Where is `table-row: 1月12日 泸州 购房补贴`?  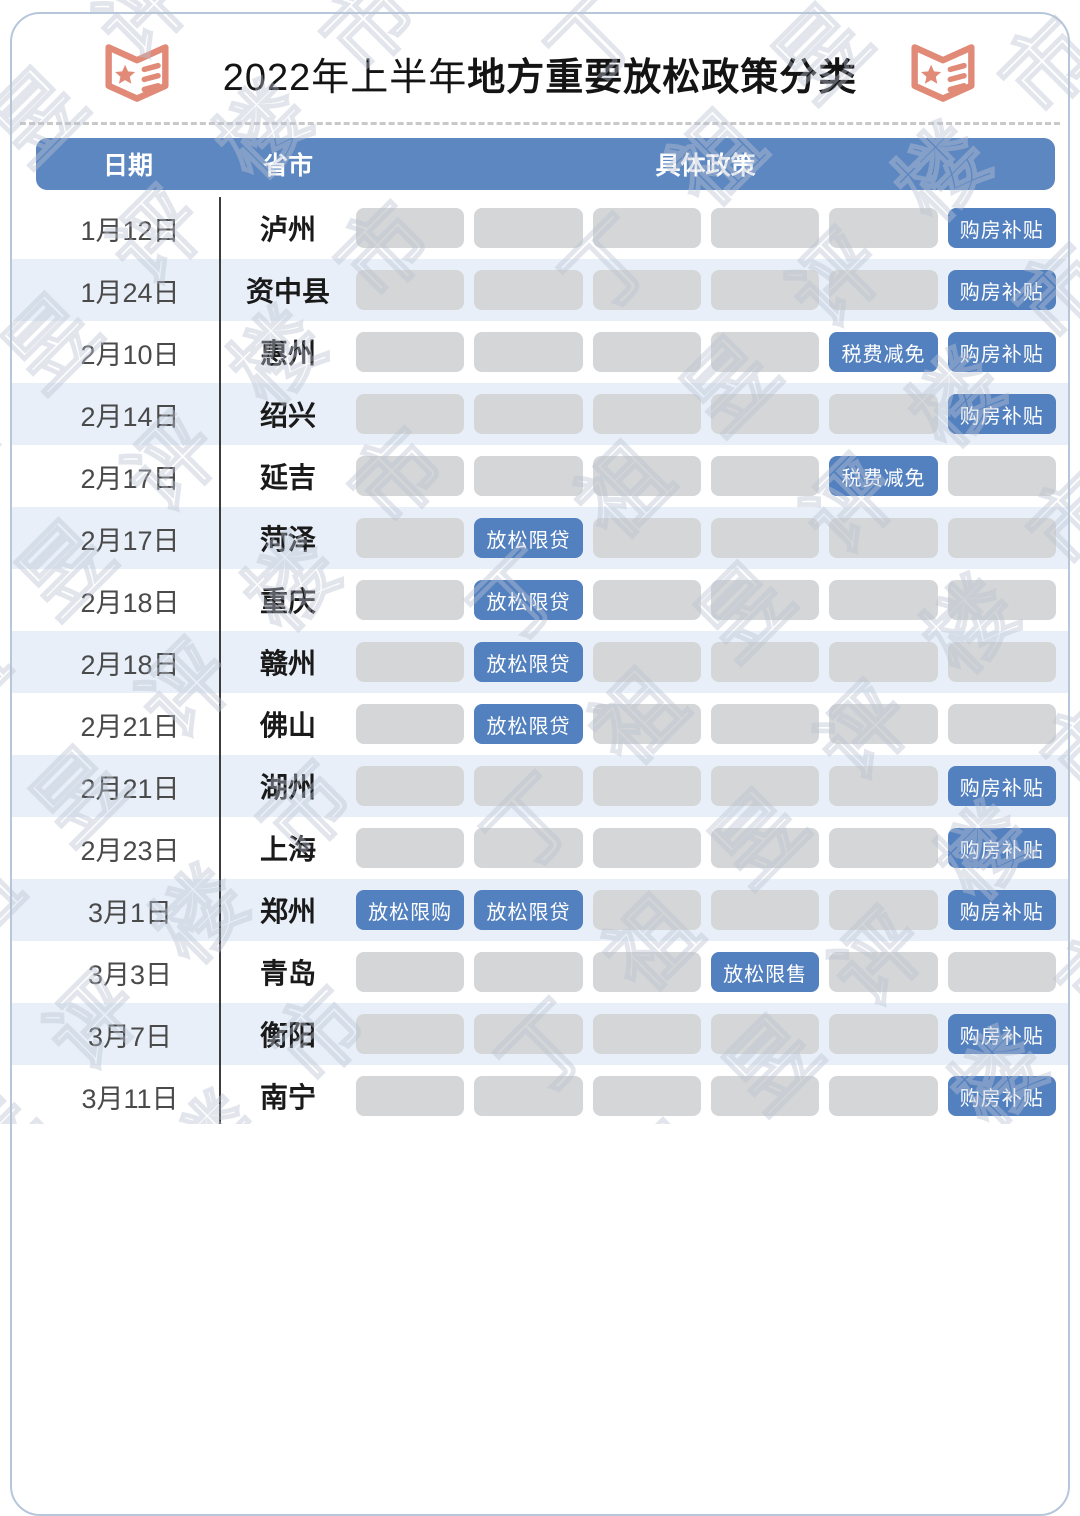
table-row: 1月12日 泸州 购房补贴 is located at coordinates (540, 228).